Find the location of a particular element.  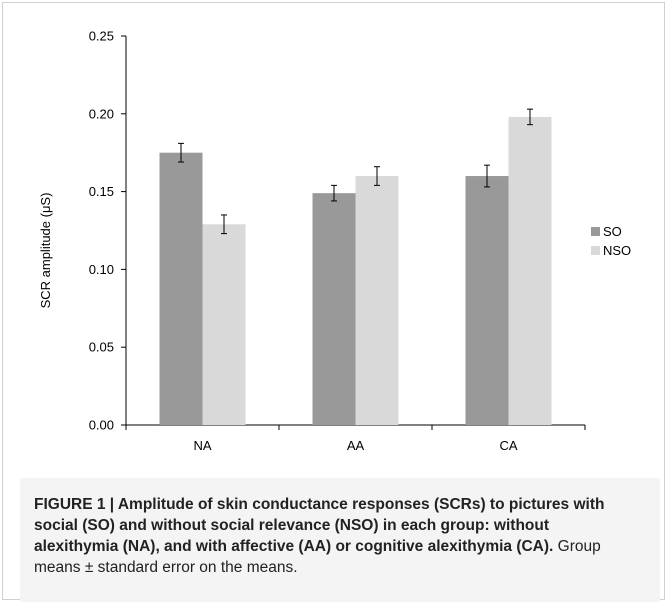

y-tick-label: 0.05 is located at coordinates (101, 347).